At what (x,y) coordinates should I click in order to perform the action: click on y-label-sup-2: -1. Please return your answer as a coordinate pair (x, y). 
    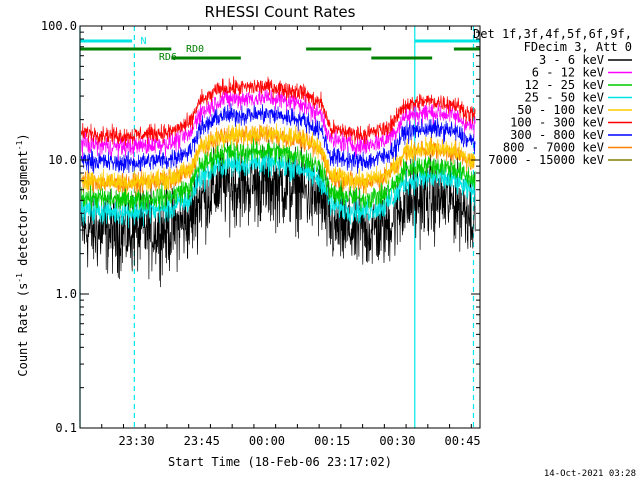
    Looking at the image, I should click on (19, 145).